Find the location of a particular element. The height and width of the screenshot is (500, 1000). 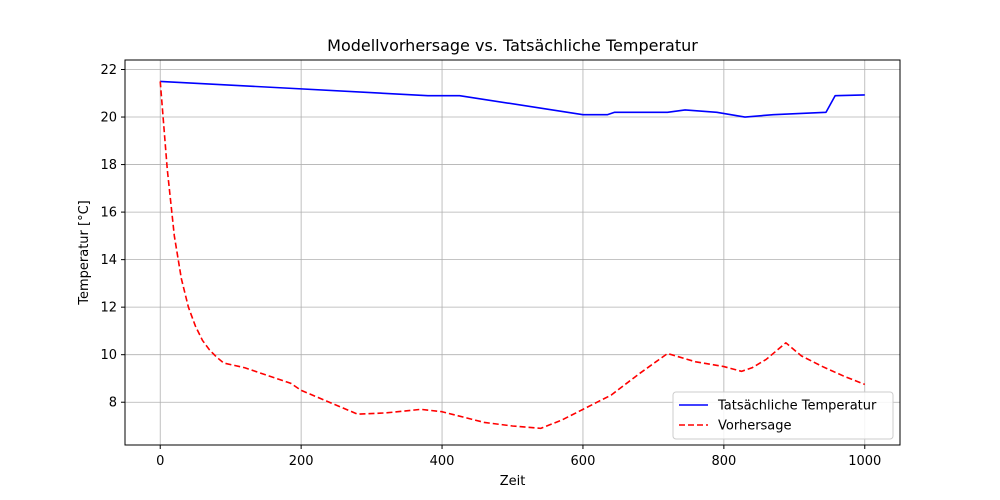

legend-label-2: Vorhersage is located at coordinates (755, 426).